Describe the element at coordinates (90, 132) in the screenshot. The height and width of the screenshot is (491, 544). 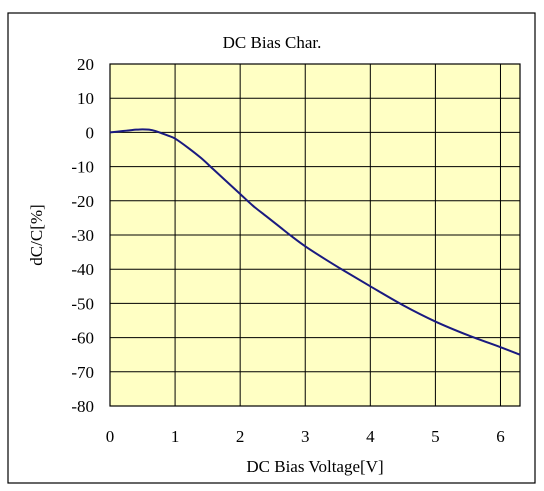
I see `y-tick-label: 0` at that location.